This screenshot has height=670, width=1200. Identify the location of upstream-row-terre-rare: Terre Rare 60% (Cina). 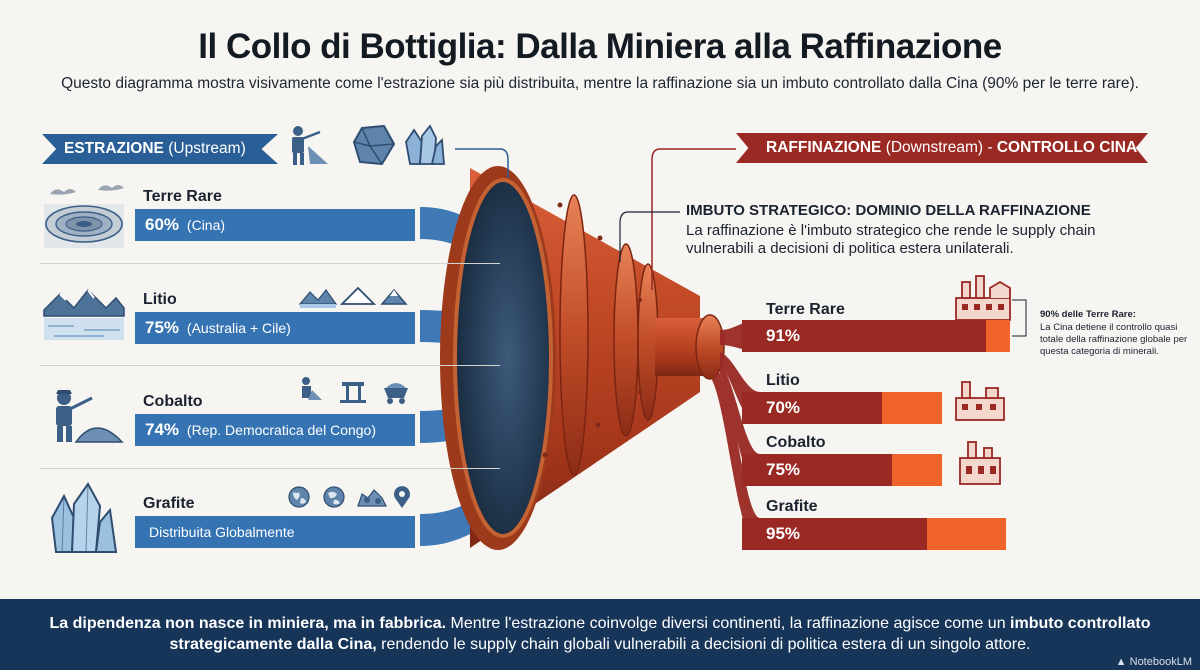
(275, 214).